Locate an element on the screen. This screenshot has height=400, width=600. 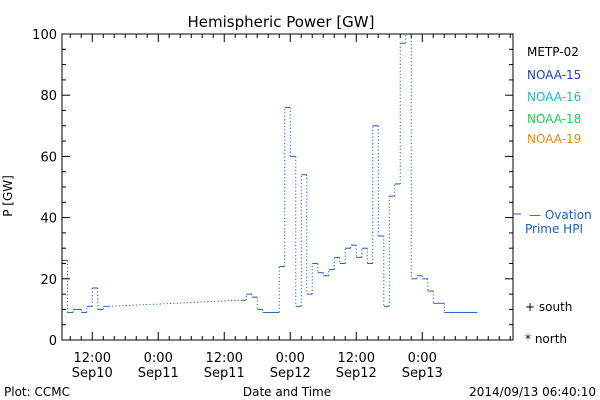
legend-item-metp-02: METP-02 is located at coordinates (553, 52).